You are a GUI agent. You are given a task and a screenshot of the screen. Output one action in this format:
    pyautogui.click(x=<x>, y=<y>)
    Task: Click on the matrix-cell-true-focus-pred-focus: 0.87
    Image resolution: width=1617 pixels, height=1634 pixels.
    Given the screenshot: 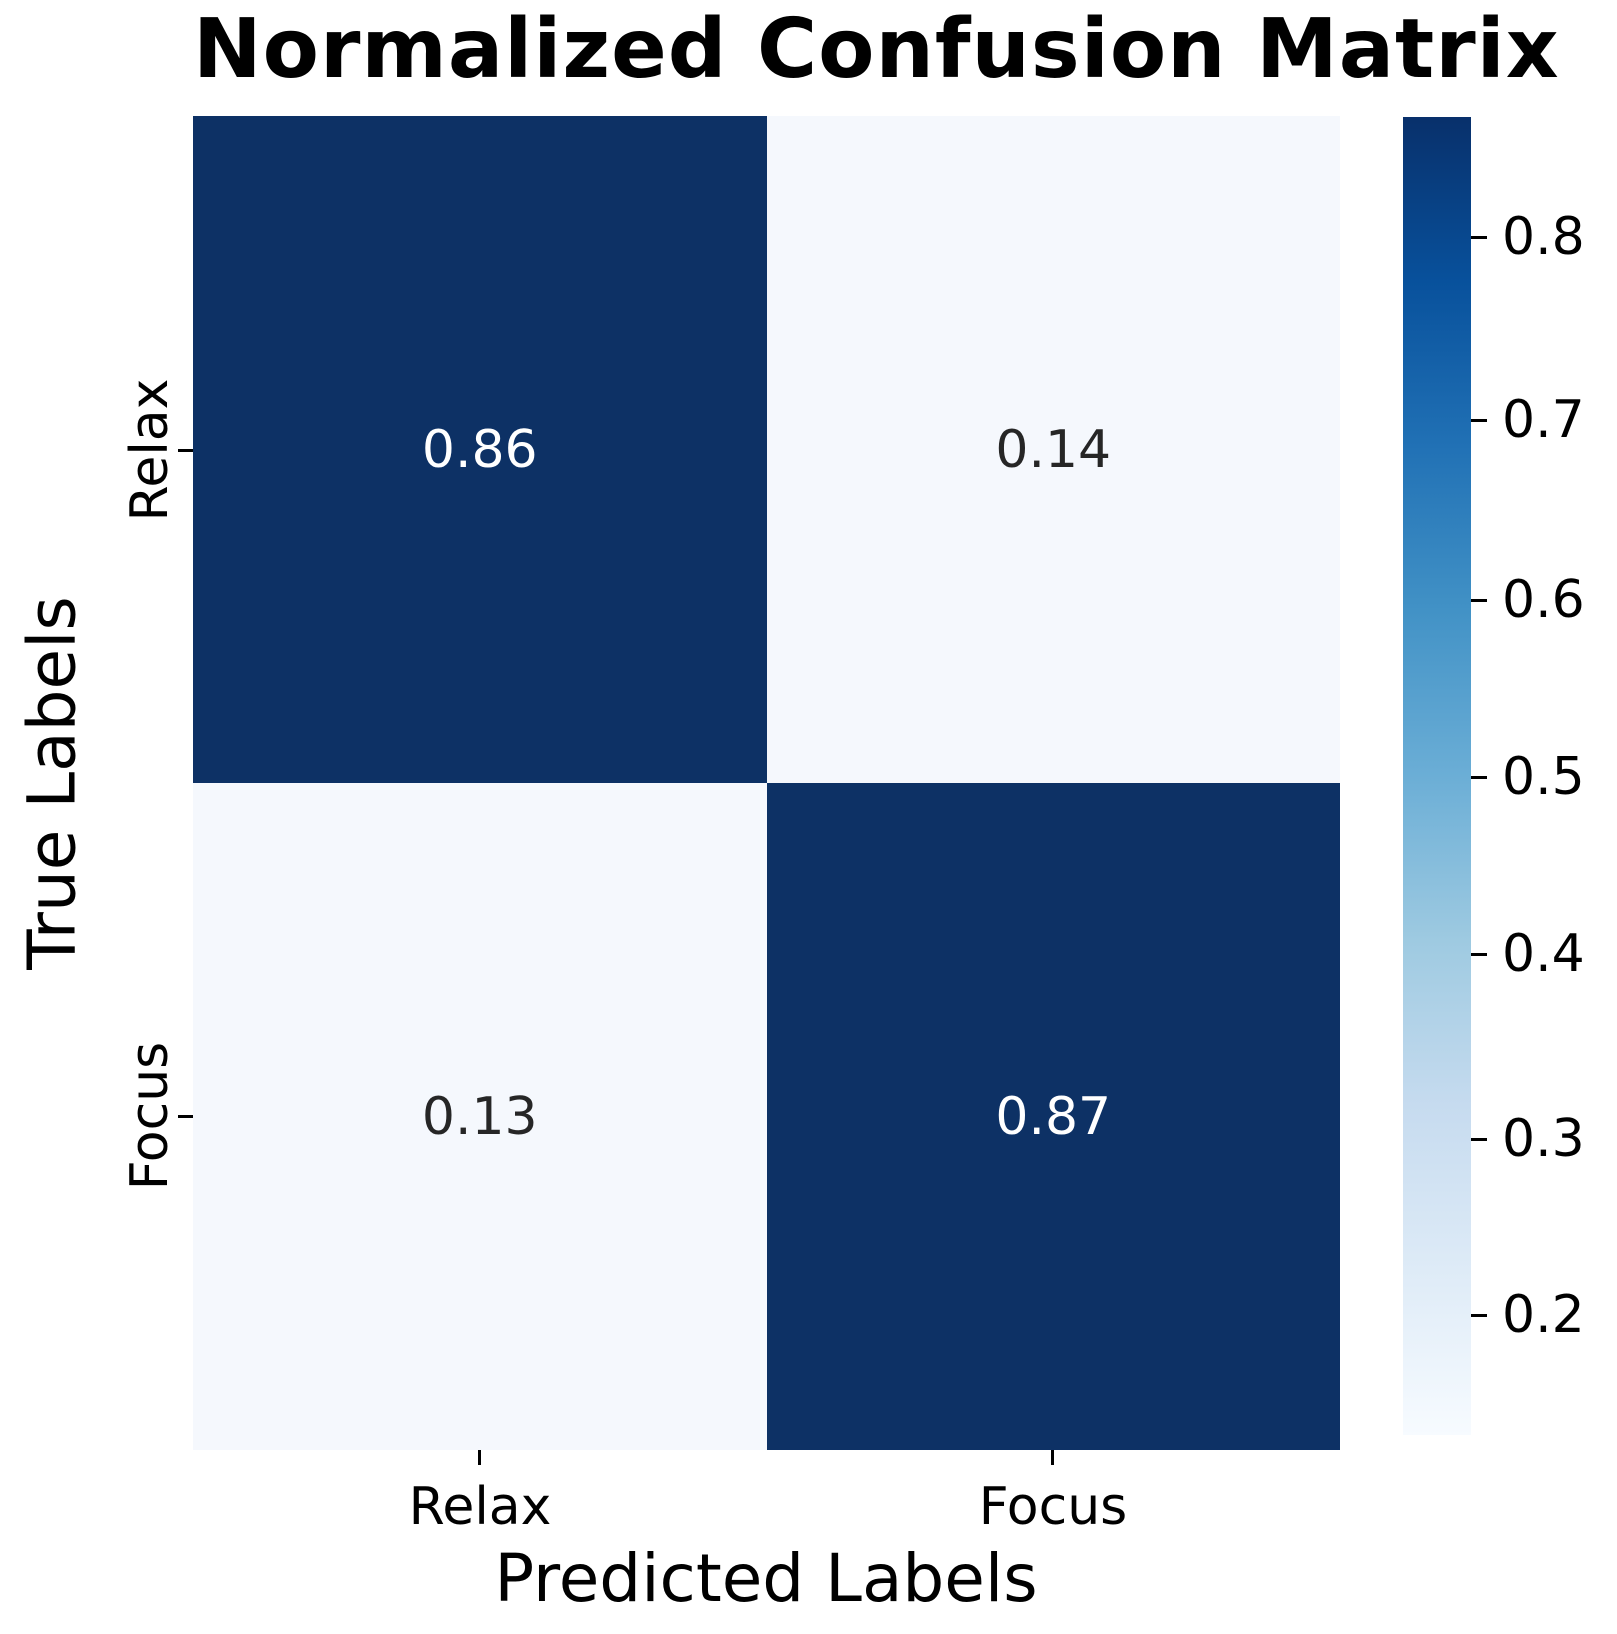 What is the action you would take?
    pyautogui.click(x=1053, y=1116)
    